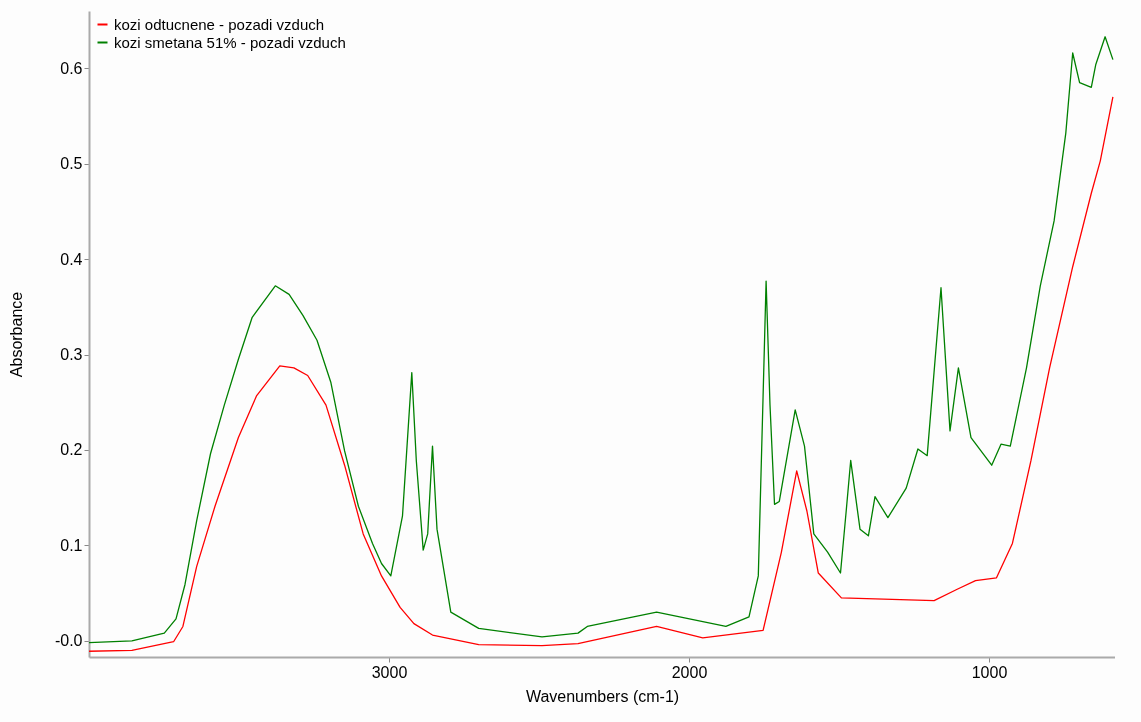 The width and height of the screenshot is (1141, 722). Describe the element at coordinates (71, 68) in the screenshot. I see `y-tick-label: 0.6` at that location.